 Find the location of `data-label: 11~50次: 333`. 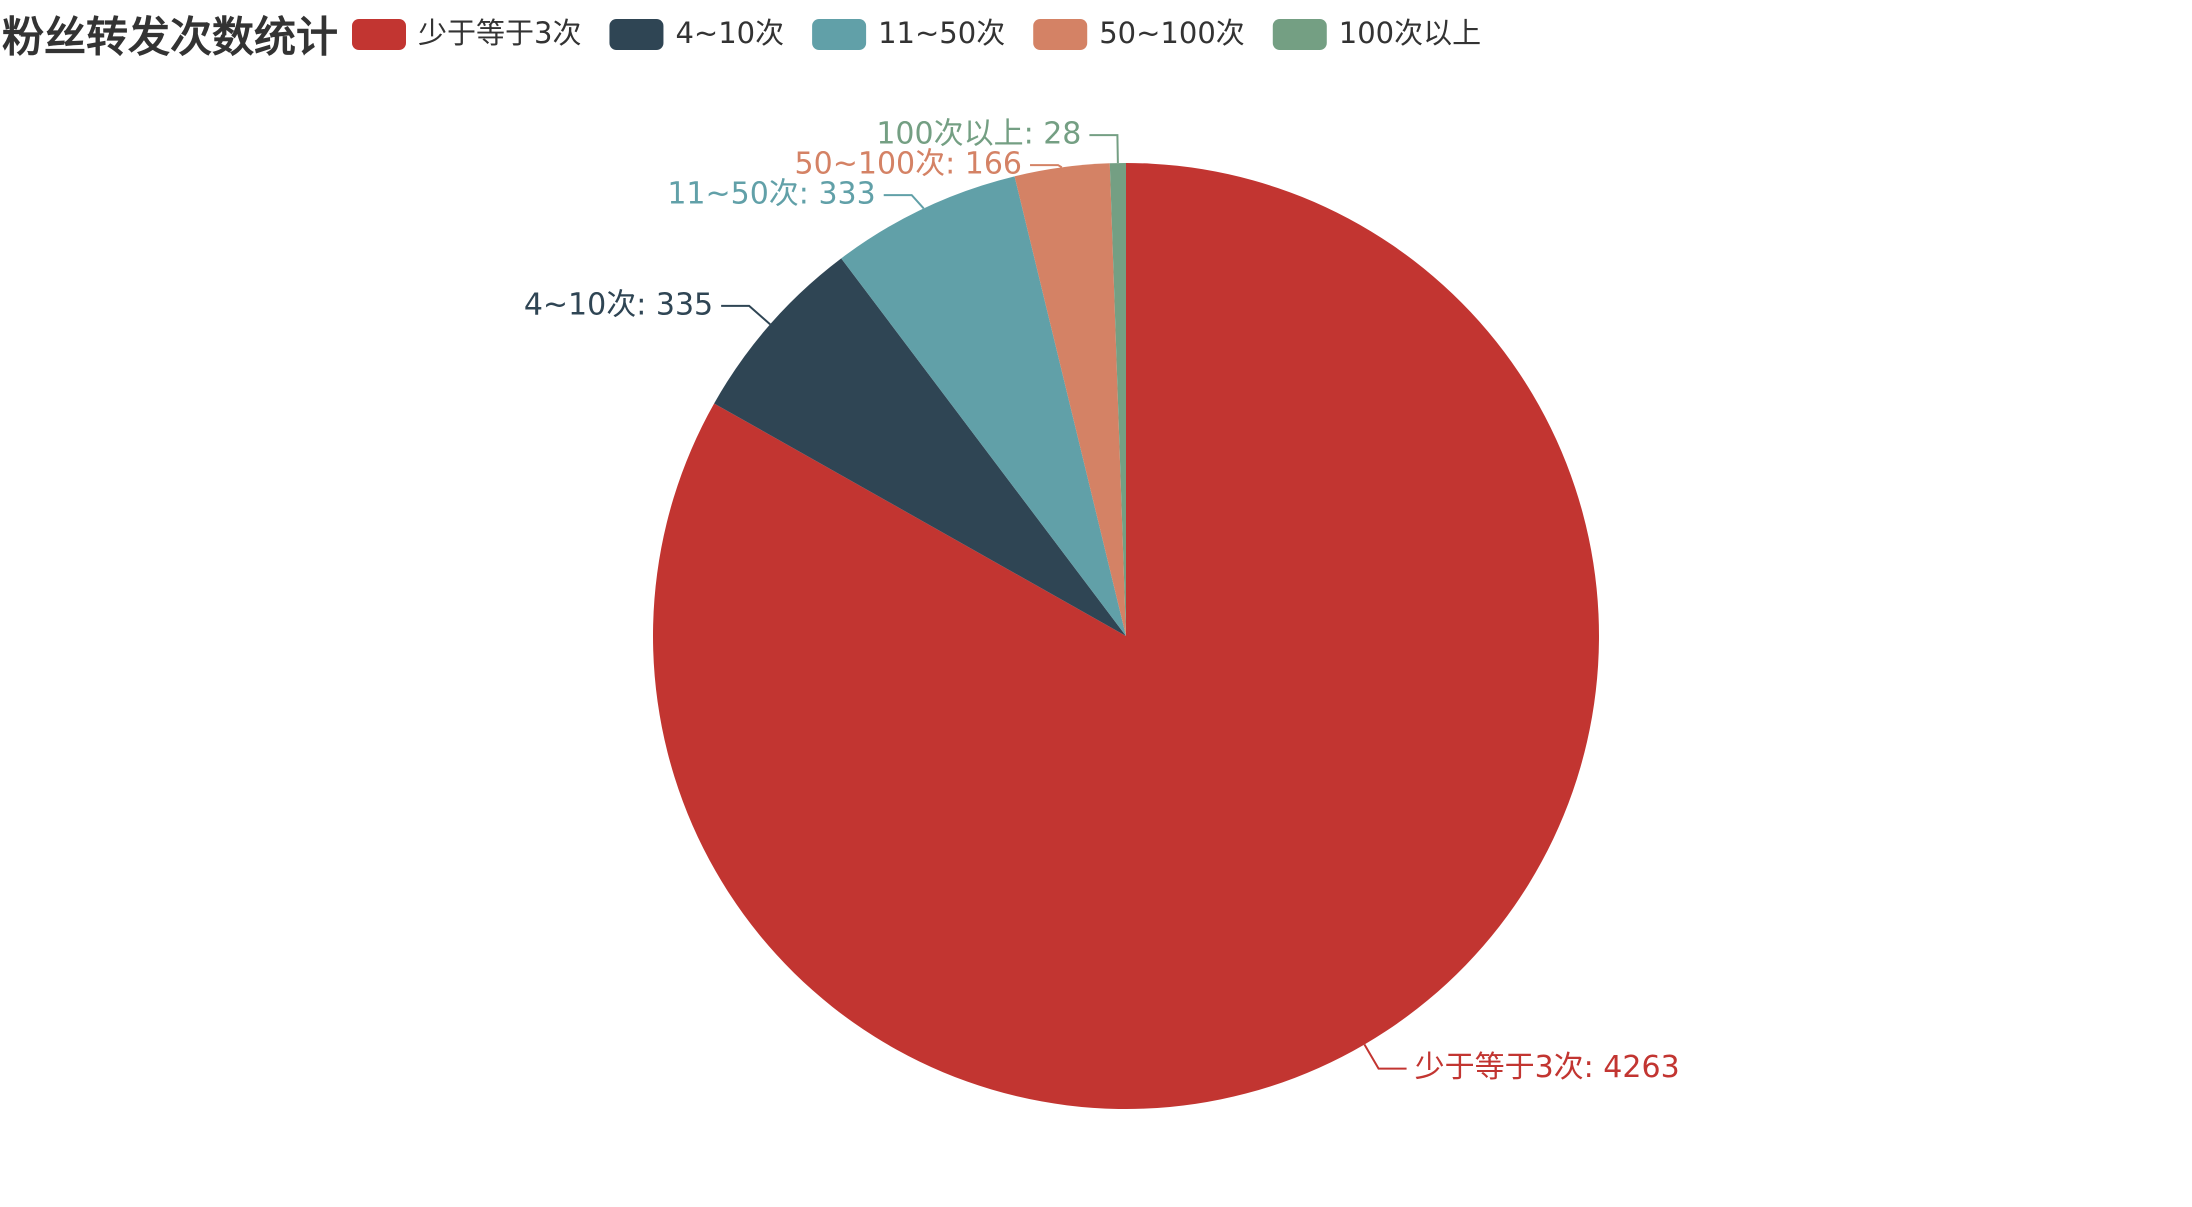

data-label: 11~50次: 333 is located at coordinates (771, 194).